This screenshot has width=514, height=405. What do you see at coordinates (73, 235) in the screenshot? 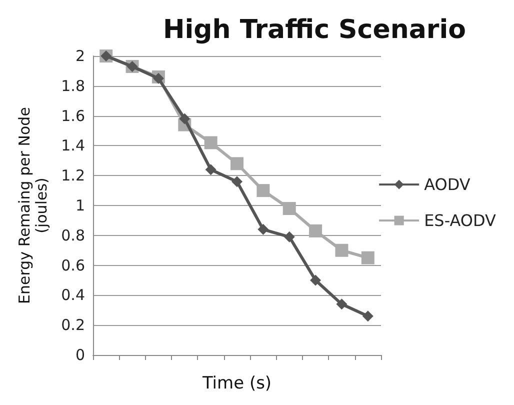
I see `y-tick-label: 0.8` at bounding box center [73, 235].